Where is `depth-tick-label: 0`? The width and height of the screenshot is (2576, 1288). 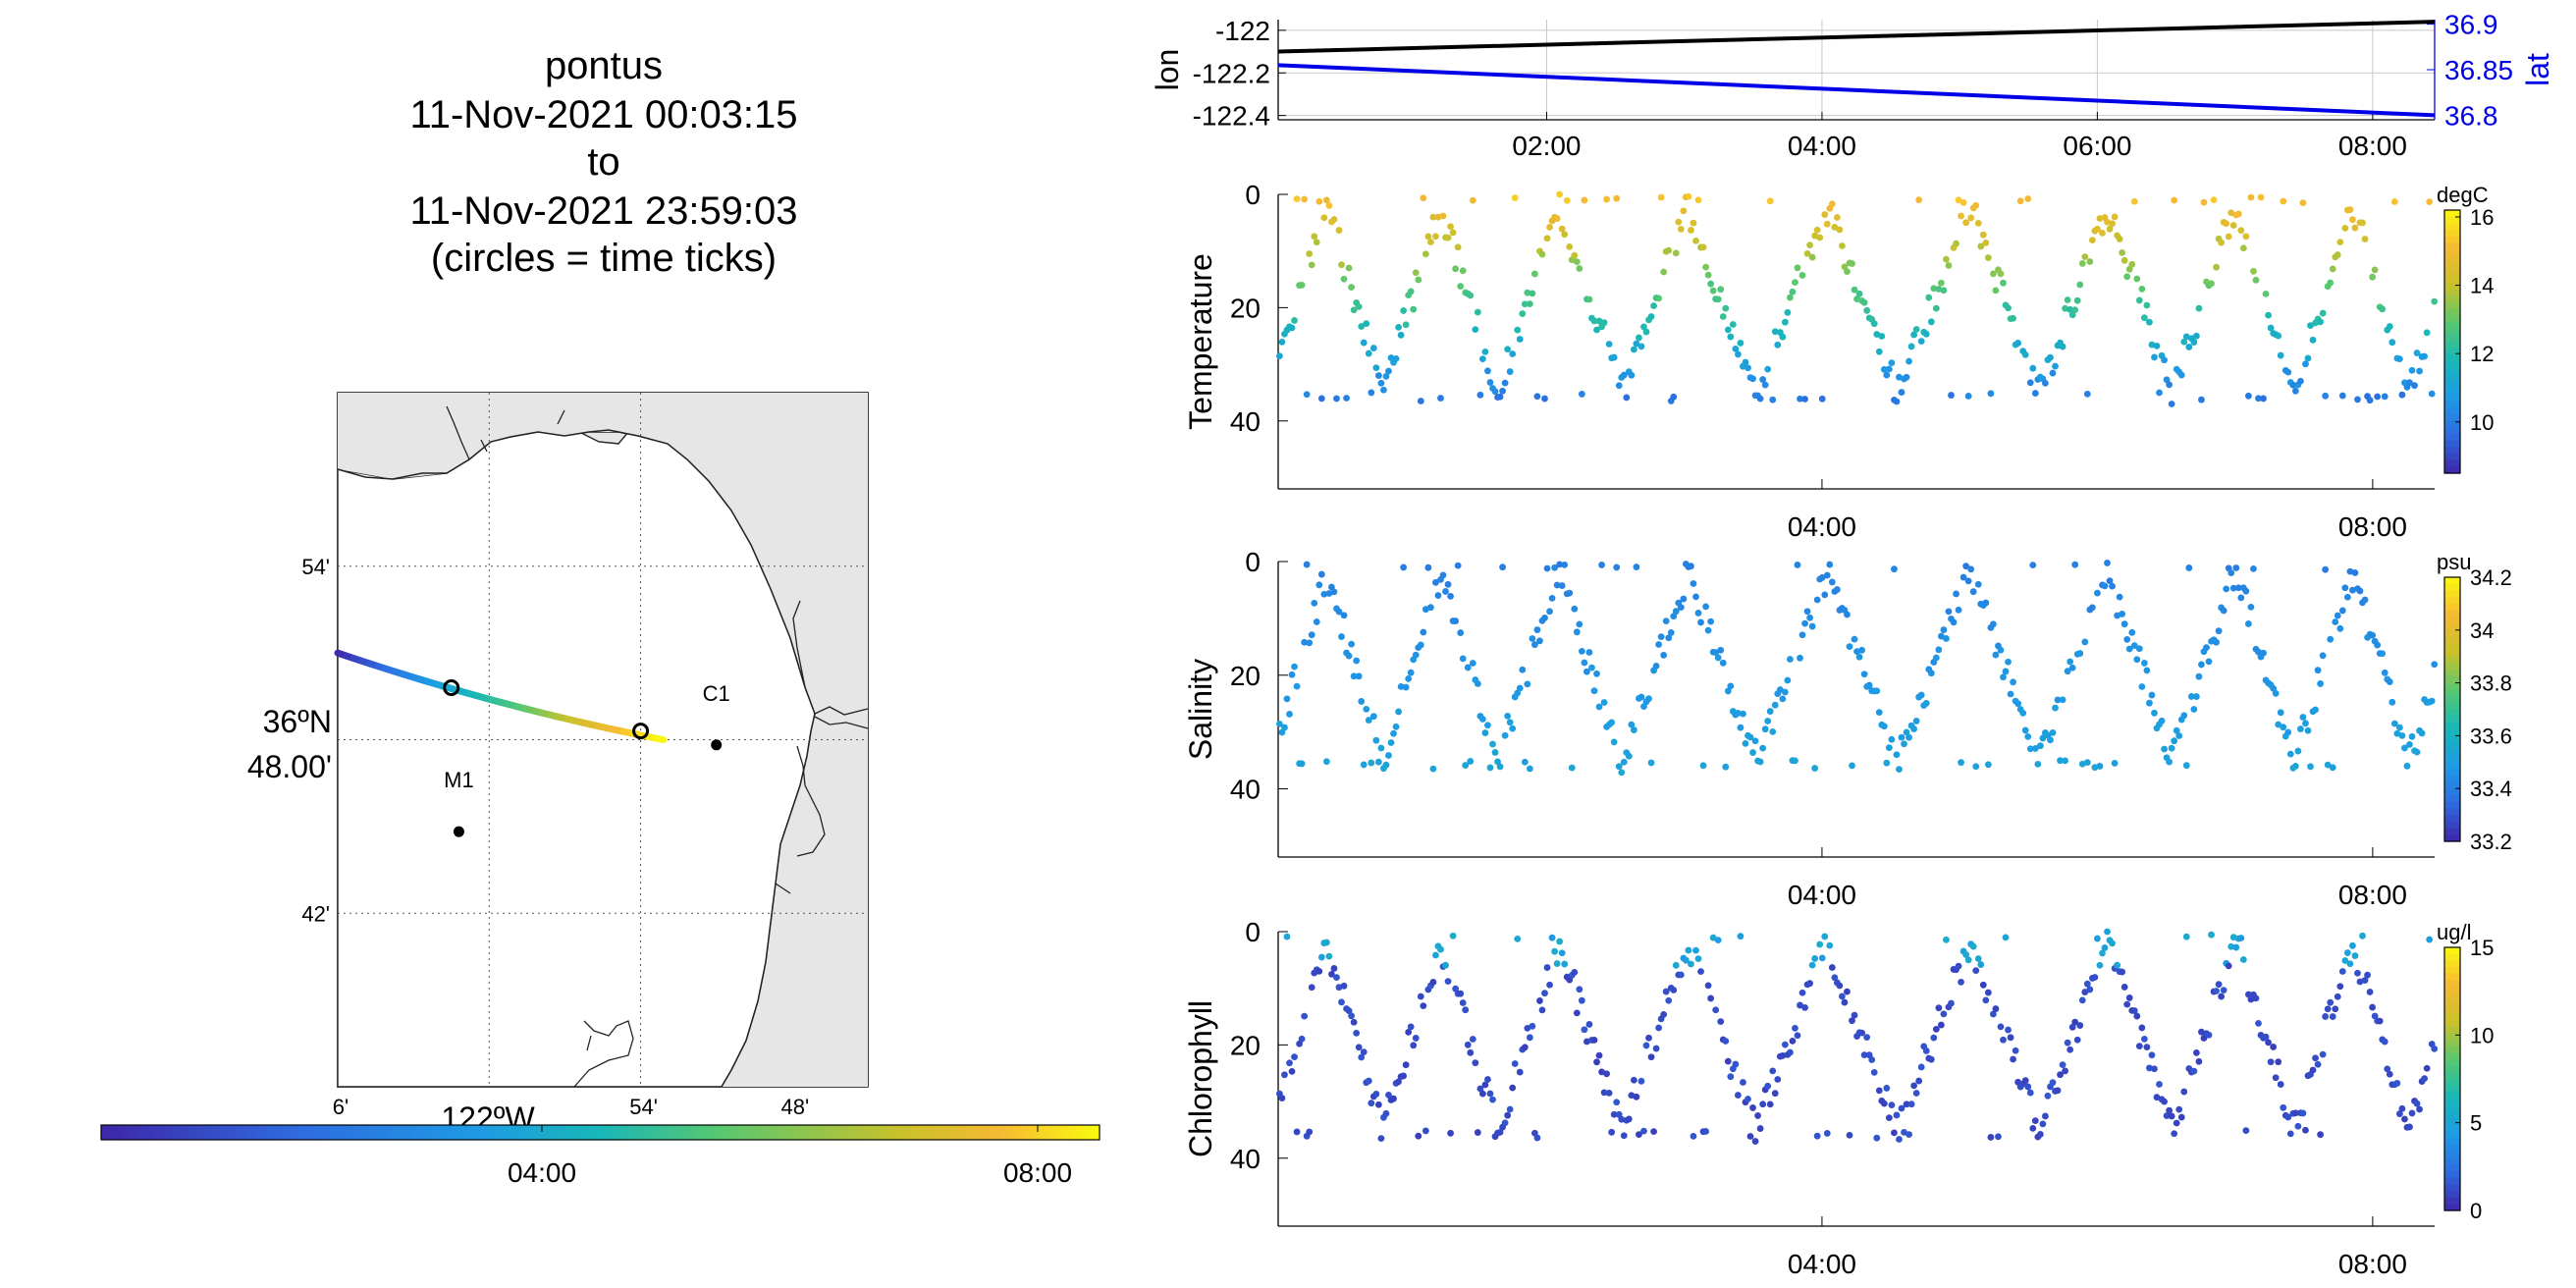 depth-tick-label: 0 is located at coordinates (1253, 562).